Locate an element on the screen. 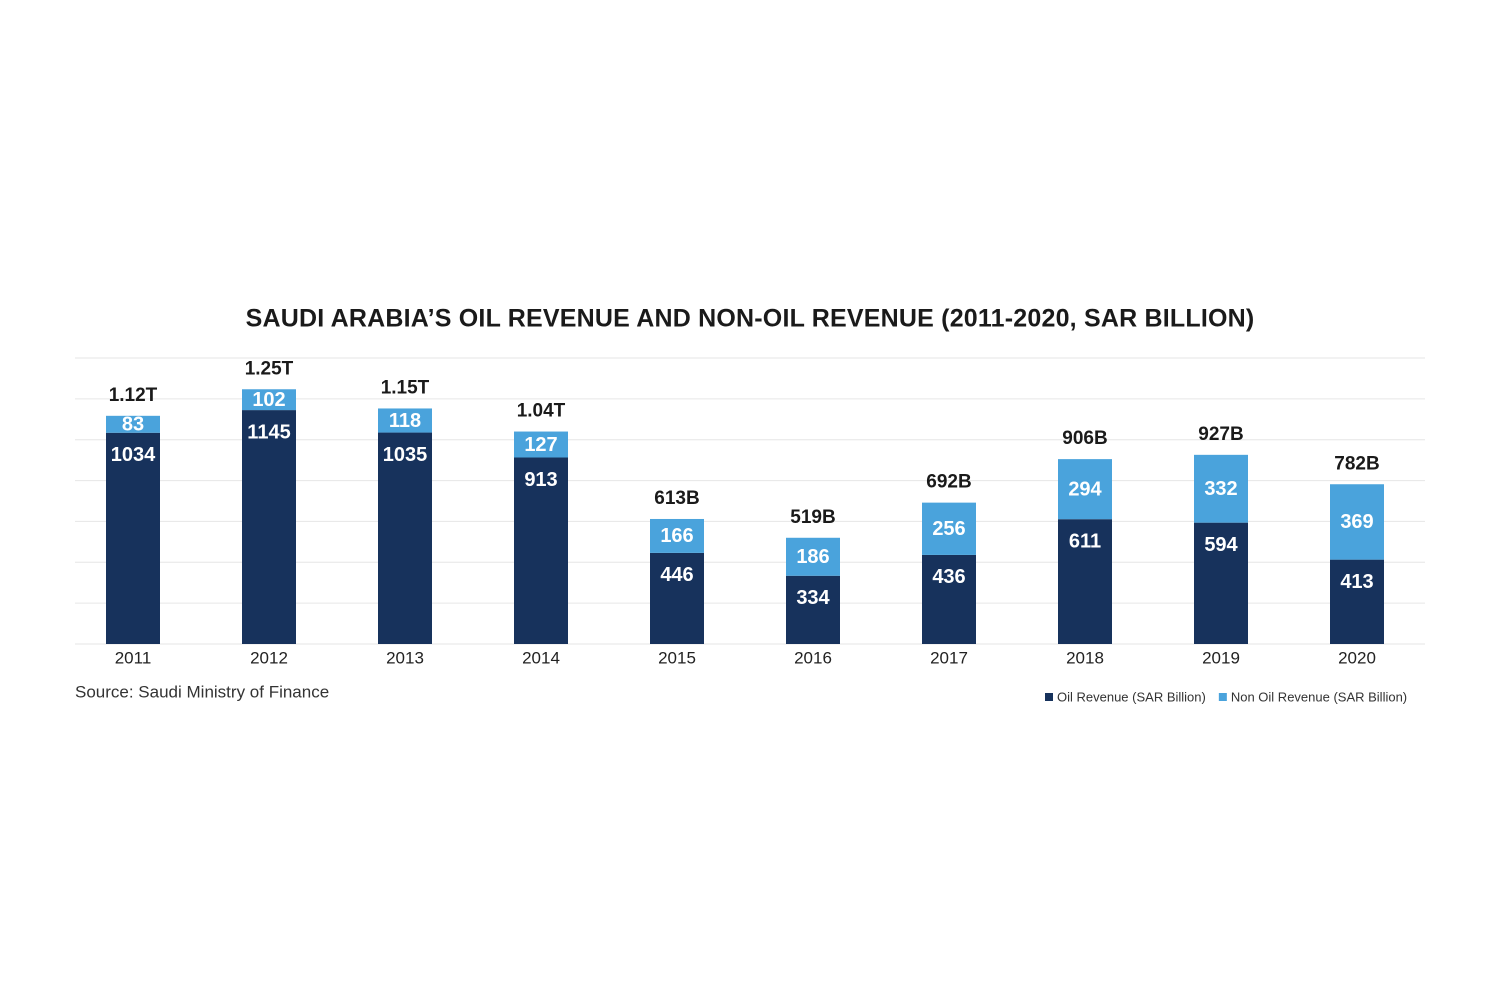 The width and height of the screenshot is (1500, 1000). total-label: 906B is located at coordinates (1084, 438).